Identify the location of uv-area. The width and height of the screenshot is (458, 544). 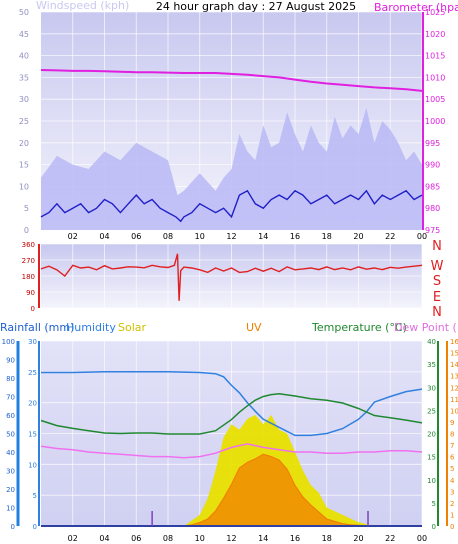
(275, 490).